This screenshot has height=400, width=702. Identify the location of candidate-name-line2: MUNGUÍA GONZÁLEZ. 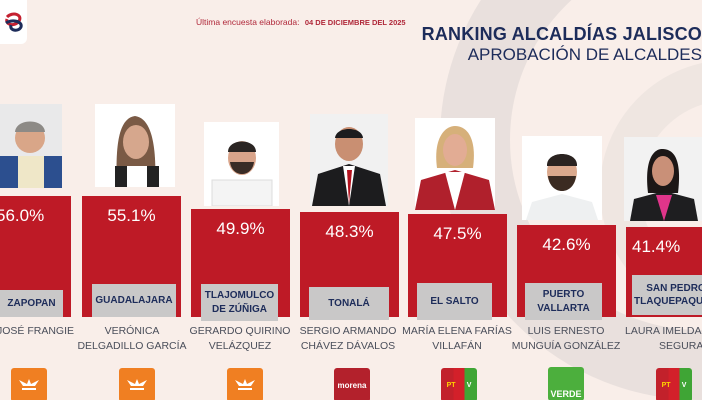
(566, 346).